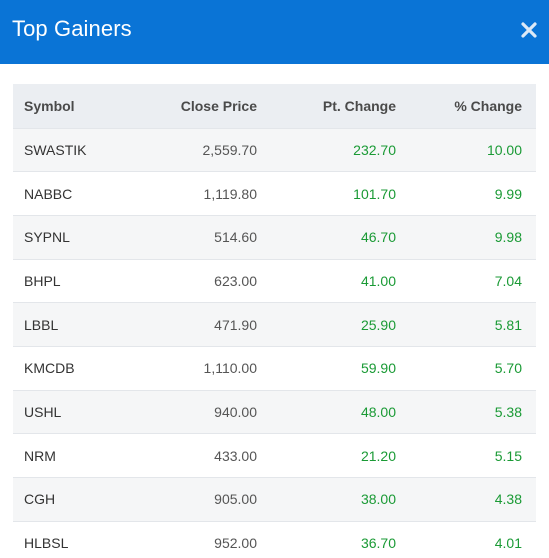  Describe the element at coordinates (274, 368) in the screenshot. I see `table-row: KMCDB 1,110.00 59.90 5.70` at that location.